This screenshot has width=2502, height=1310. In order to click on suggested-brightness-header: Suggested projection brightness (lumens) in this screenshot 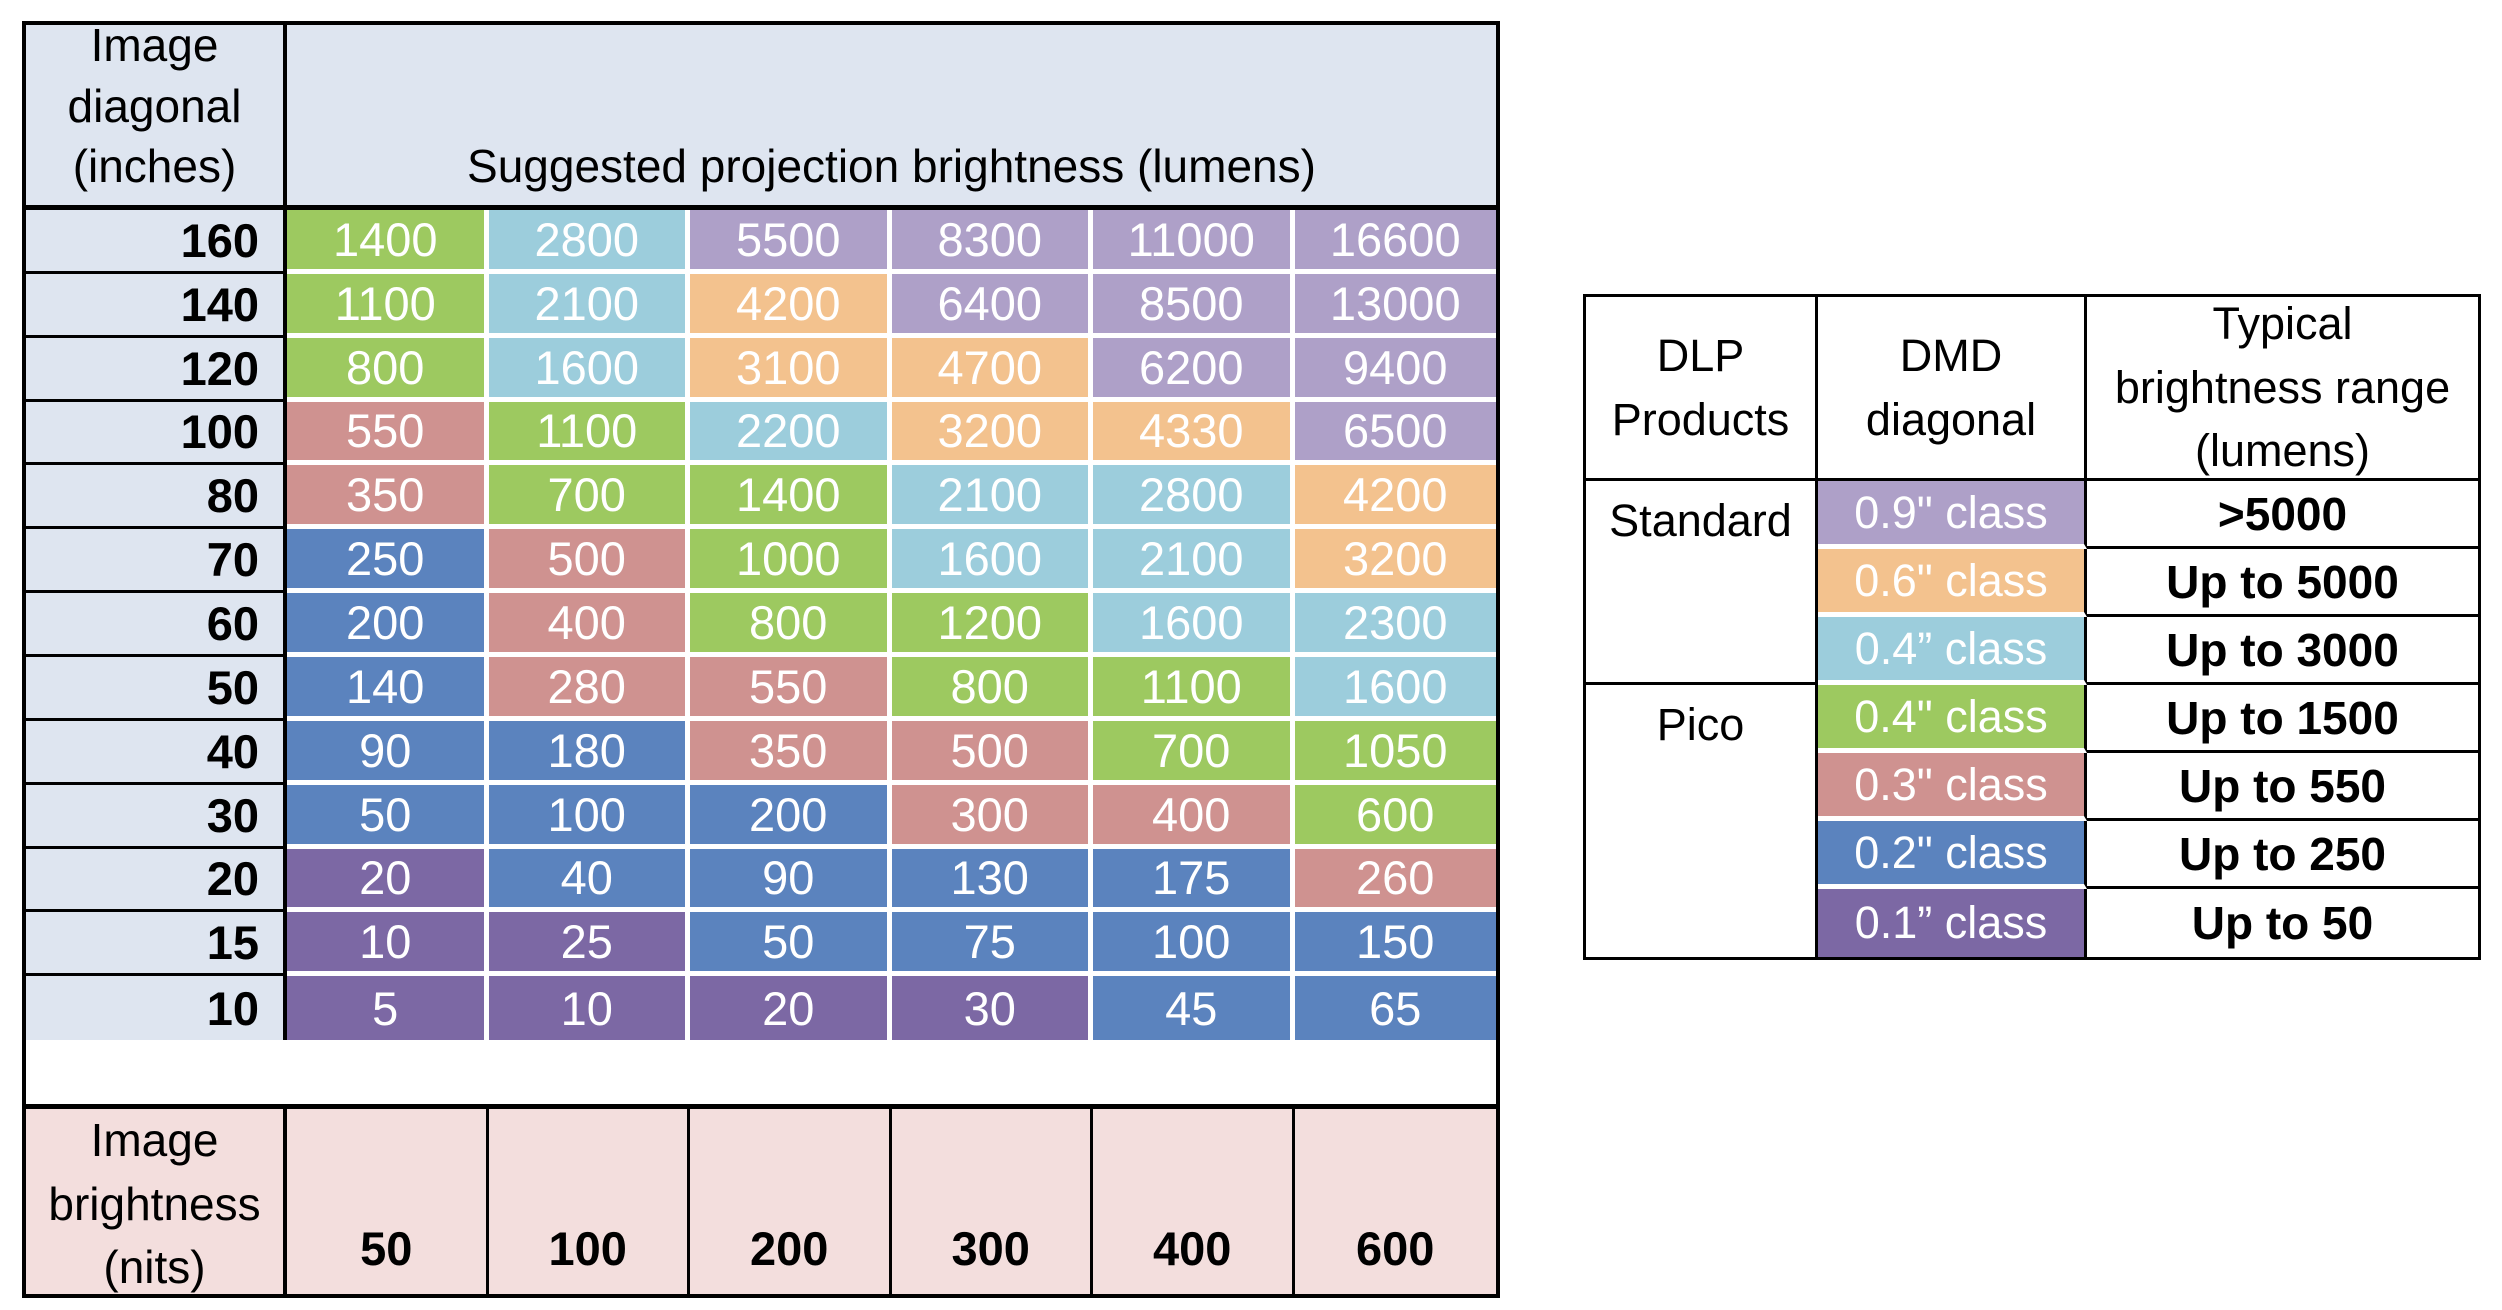, I will do `click(891, 117)`.